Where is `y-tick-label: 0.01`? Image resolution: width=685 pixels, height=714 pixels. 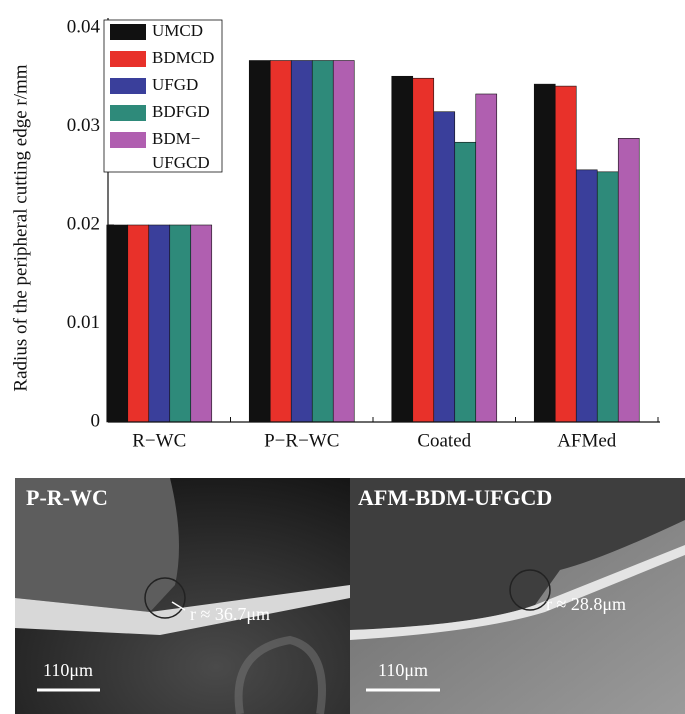
y-tick-label: 0.01 is located at coordinates (83, 322).